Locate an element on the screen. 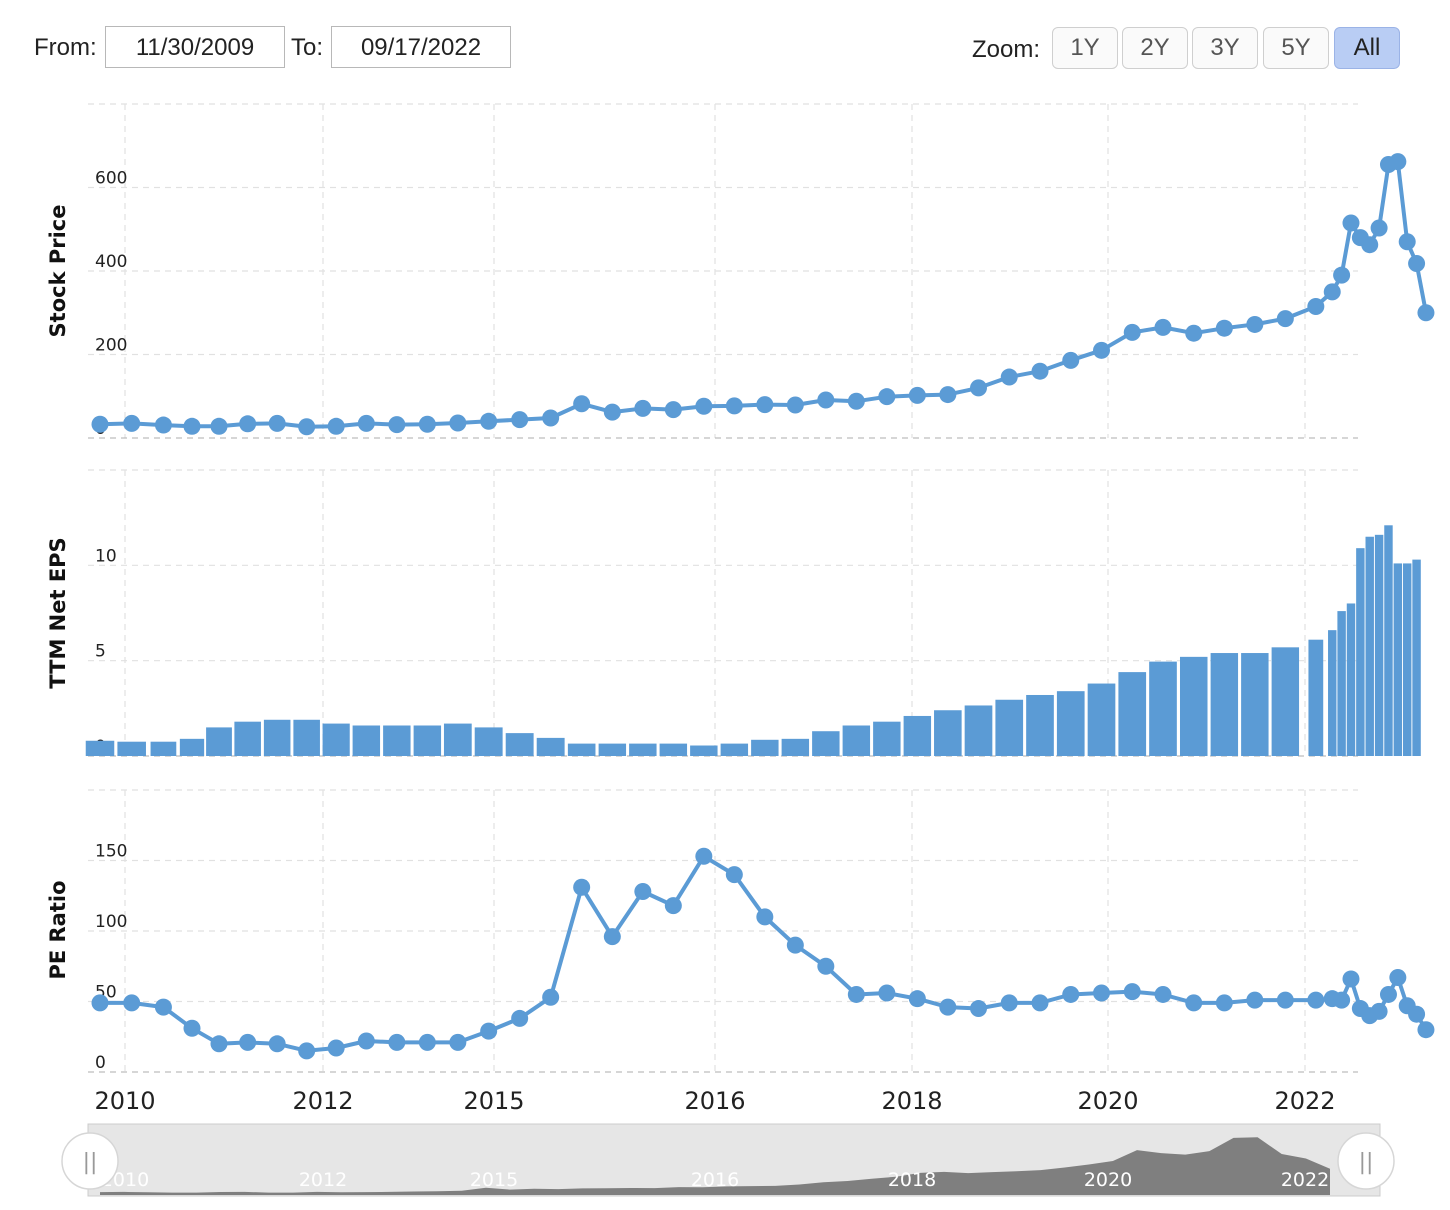 The width and height of the screenshot is (1450, 1210). y-axis-title: TTM Net EPS is located at coordinates (58, 612).